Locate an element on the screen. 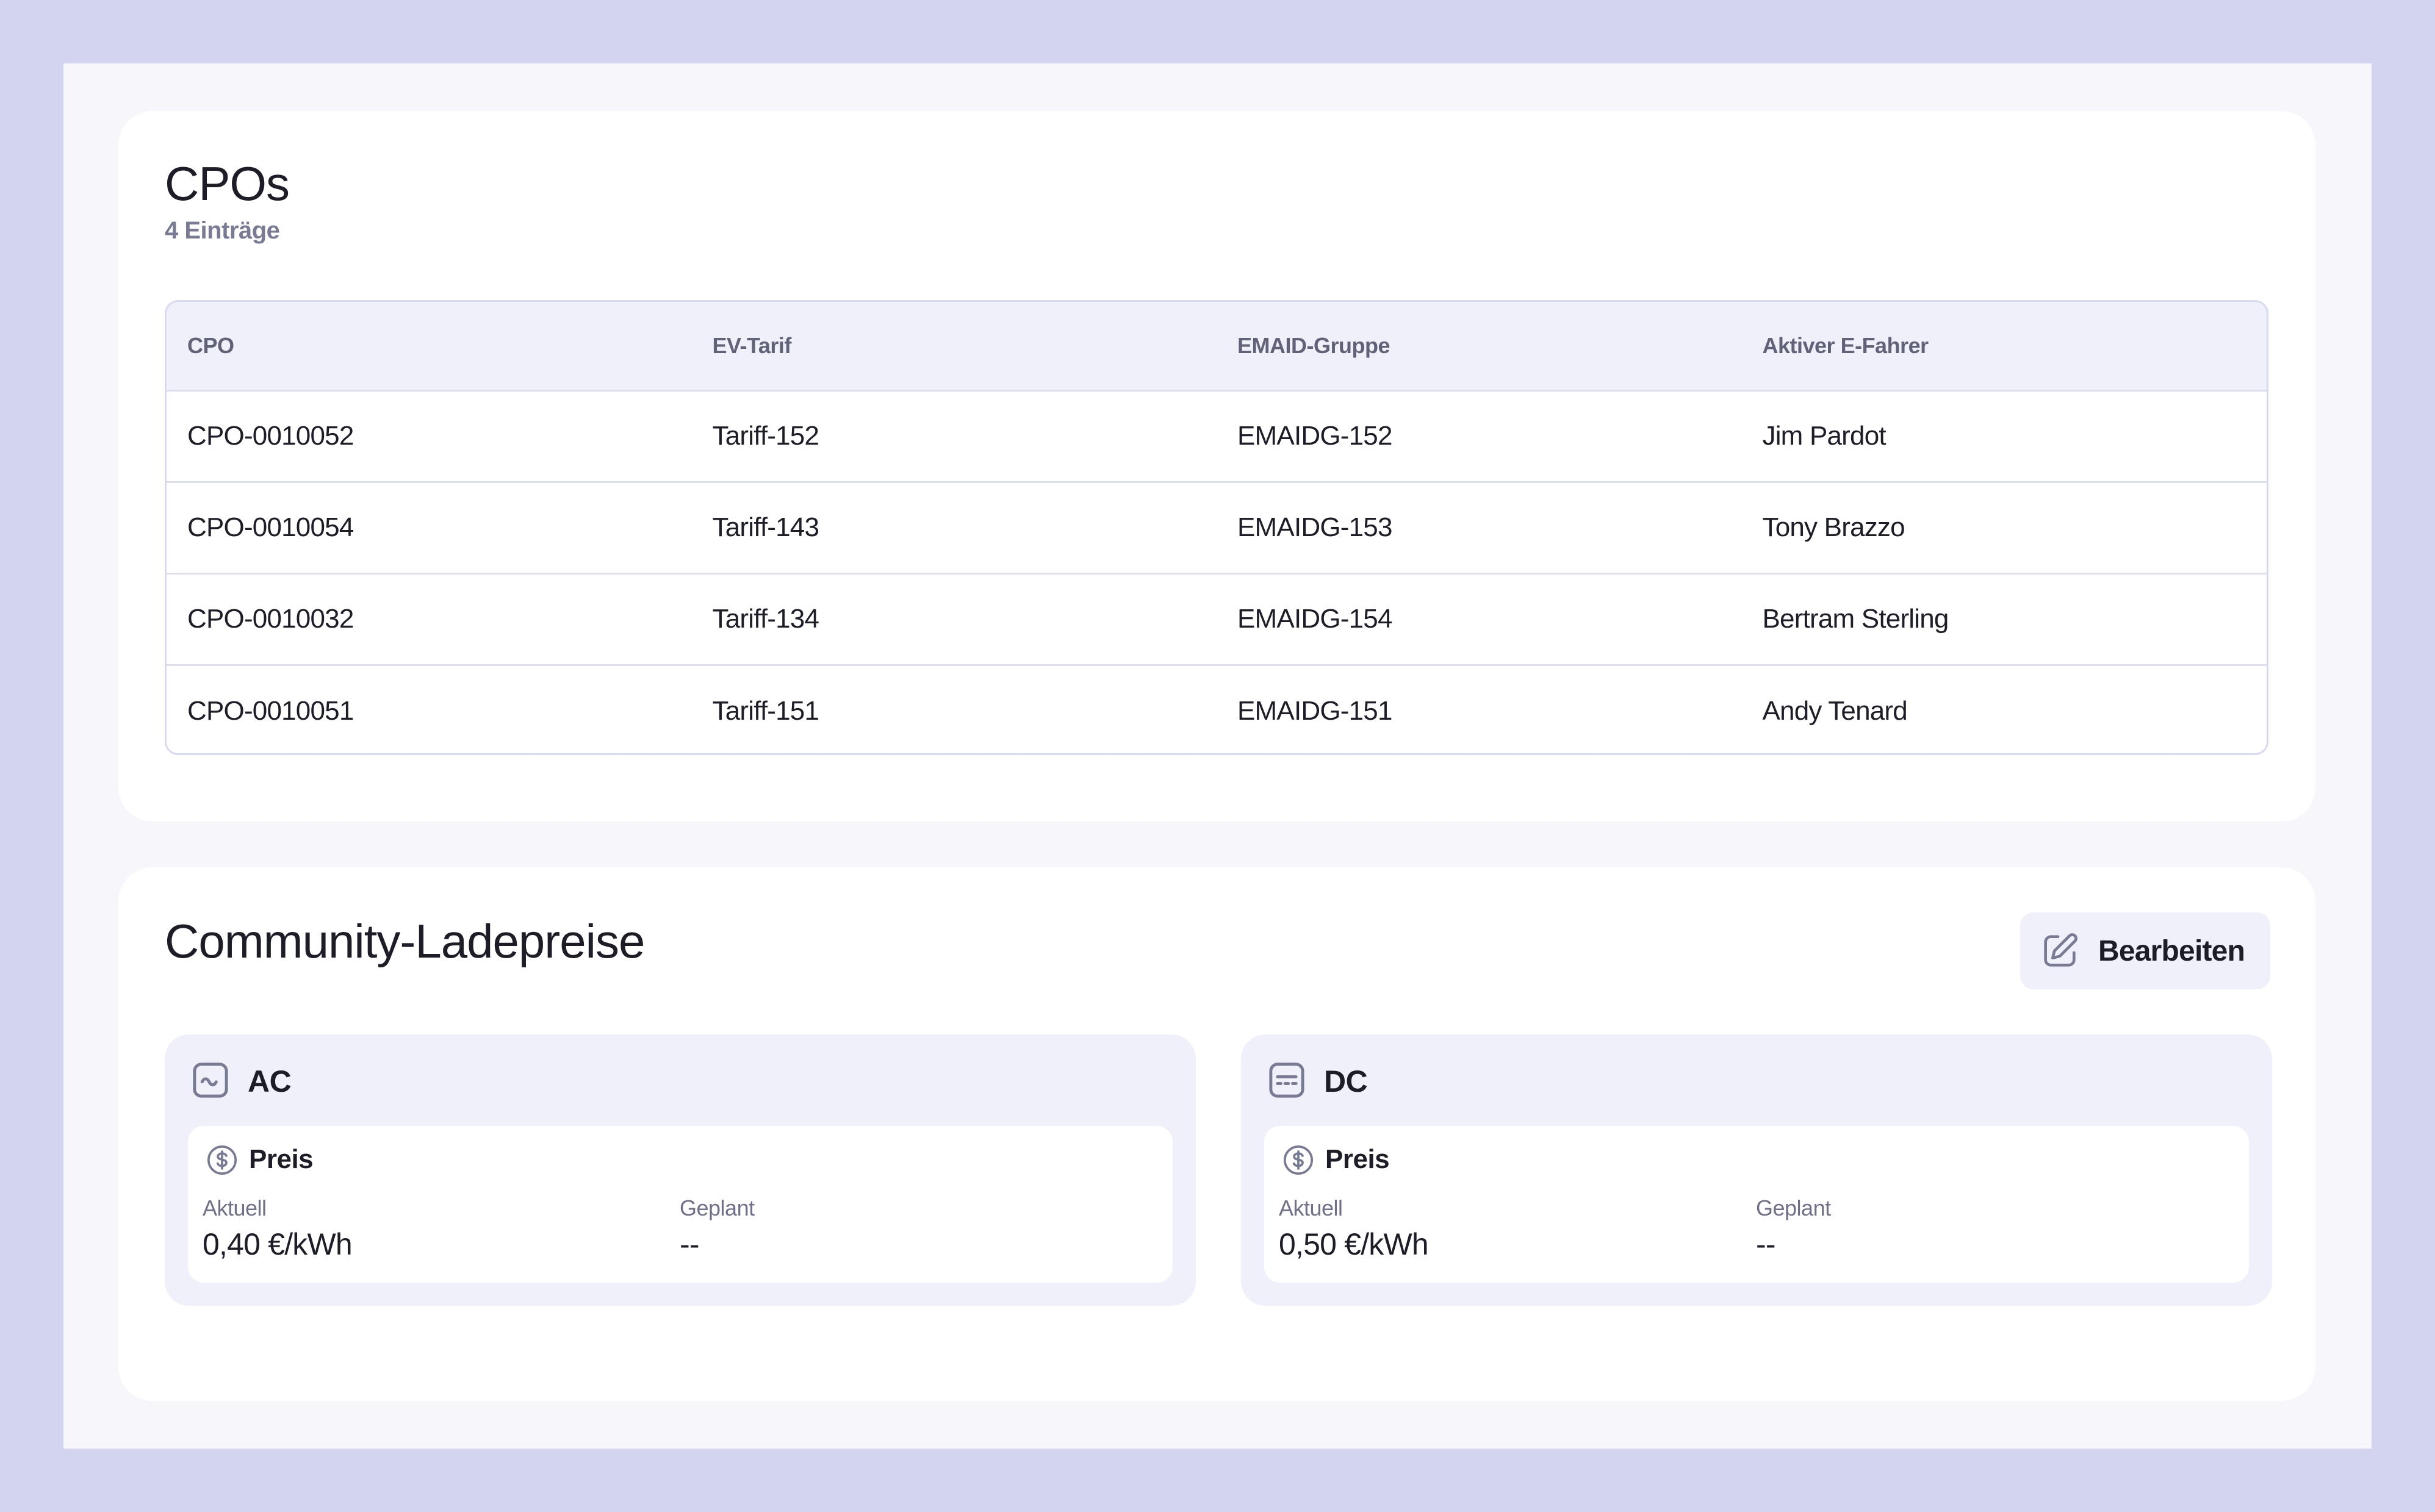 The width and height of the screenshot is (2435, 1512). ac-label: AC is located at coordinates (270, 1081).